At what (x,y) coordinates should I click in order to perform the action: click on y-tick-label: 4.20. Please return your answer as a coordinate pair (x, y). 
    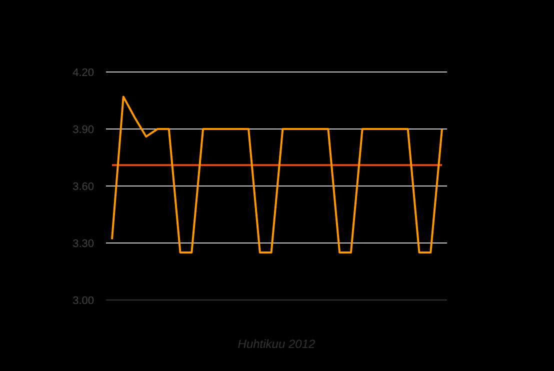
    Looking at the image, I should click on (83, 72).